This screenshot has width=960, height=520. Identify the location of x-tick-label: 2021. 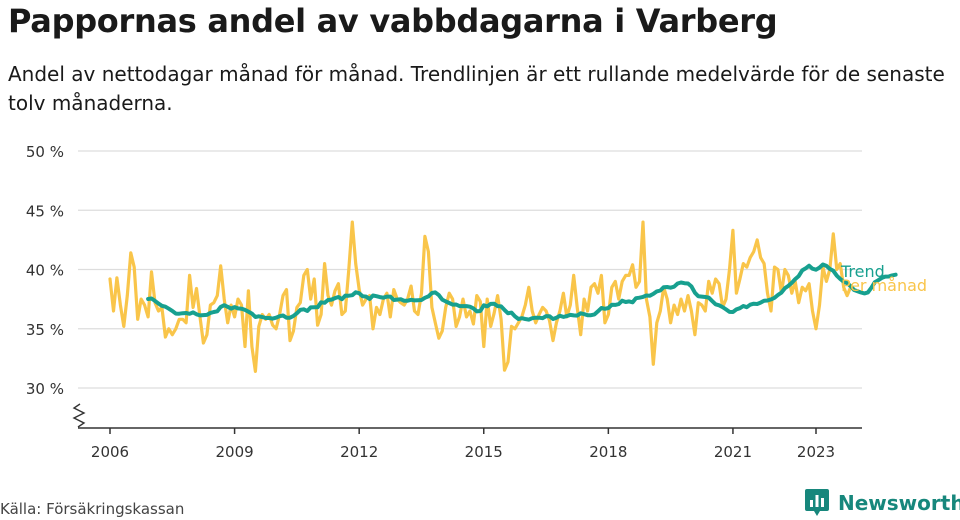
(733, 452).